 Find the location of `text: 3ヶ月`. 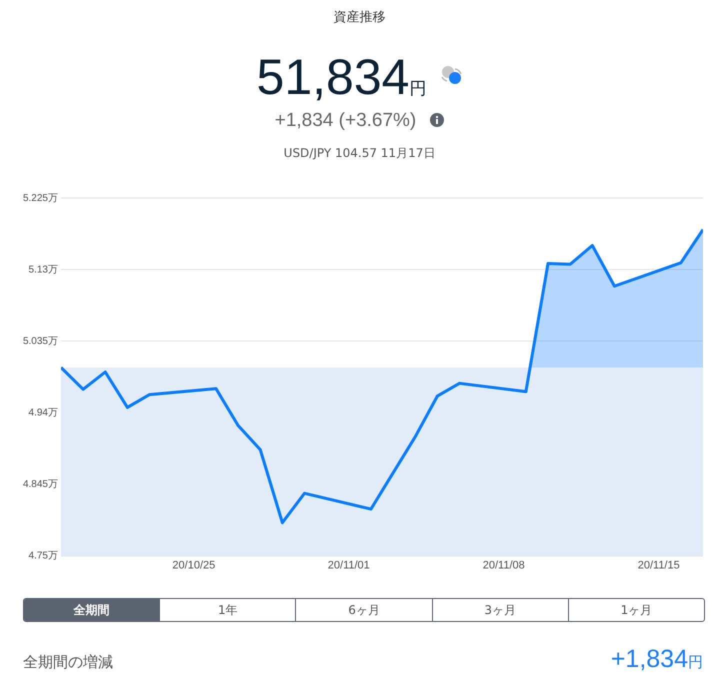

text: 3ヶ月 is located at coordinates (500, 610).